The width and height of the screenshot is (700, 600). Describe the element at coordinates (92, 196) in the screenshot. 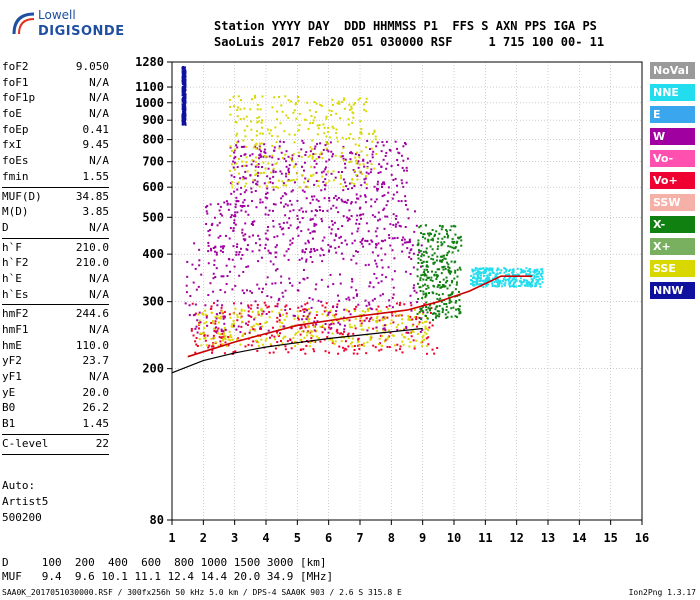

I see `param-value: 34.85` at that location.